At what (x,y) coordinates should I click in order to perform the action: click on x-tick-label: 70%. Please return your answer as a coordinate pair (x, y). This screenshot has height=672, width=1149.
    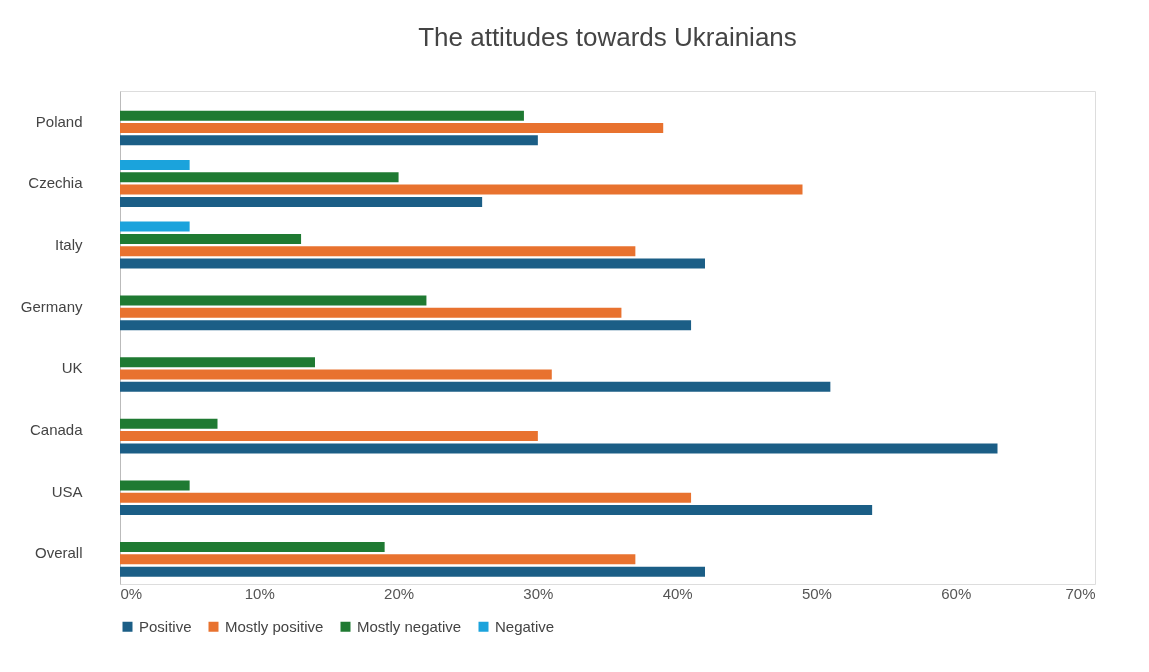
    Looking at the image, I should click on (1080, 593).